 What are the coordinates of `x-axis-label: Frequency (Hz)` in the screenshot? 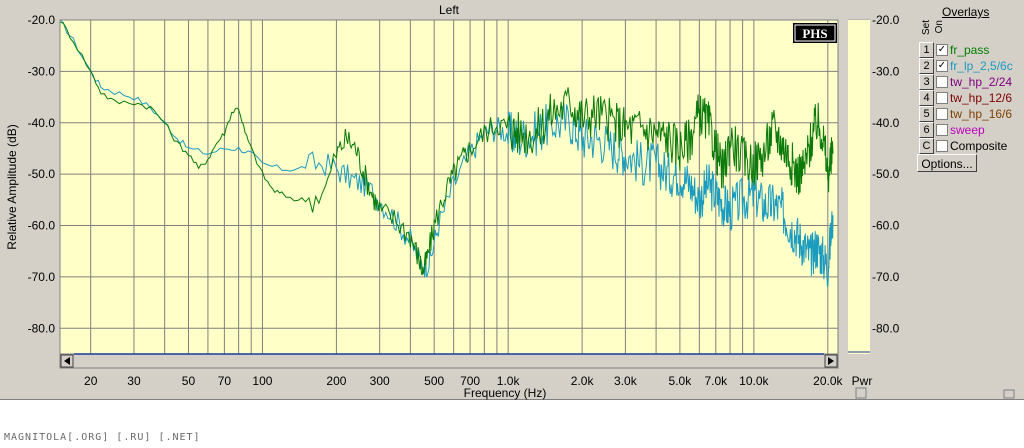 It's located at (505, 393).